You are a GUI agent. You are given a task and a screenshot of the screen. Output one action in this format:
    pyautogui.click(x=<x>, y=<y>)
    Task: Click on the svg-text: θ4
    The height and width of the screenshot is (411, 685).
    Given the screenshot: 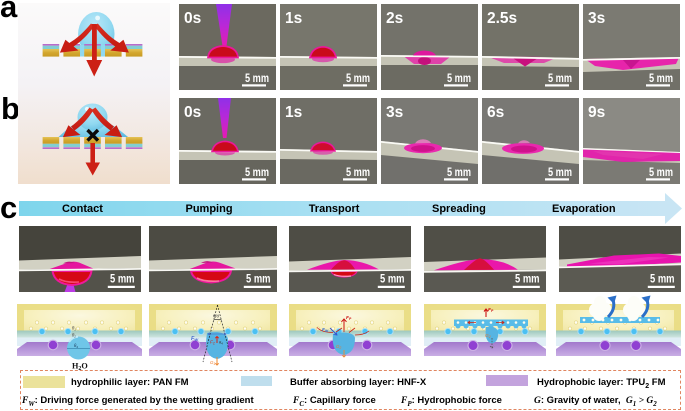 What is the action you would take?
    pyautogui.click(x=221, y=343)
    